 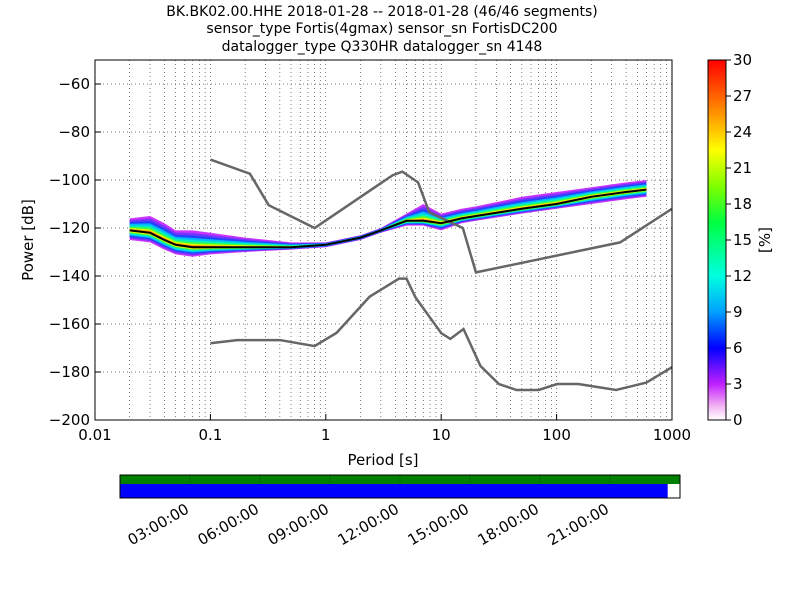 I want to click on availability-bar-blue, so click(x=394, y=491).